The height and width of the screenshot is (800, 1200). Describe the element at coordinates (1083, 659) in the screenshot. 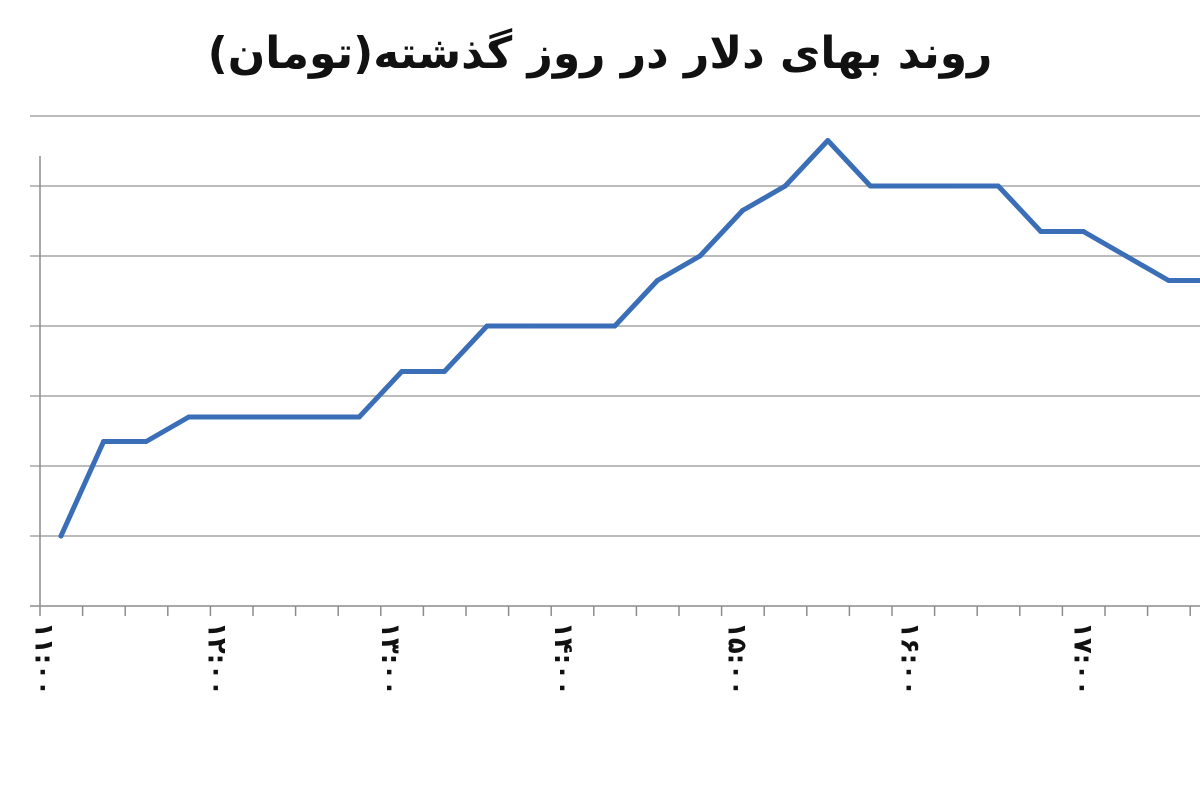

I see `x-tick-label: ۱۷:۰۰` at that location.